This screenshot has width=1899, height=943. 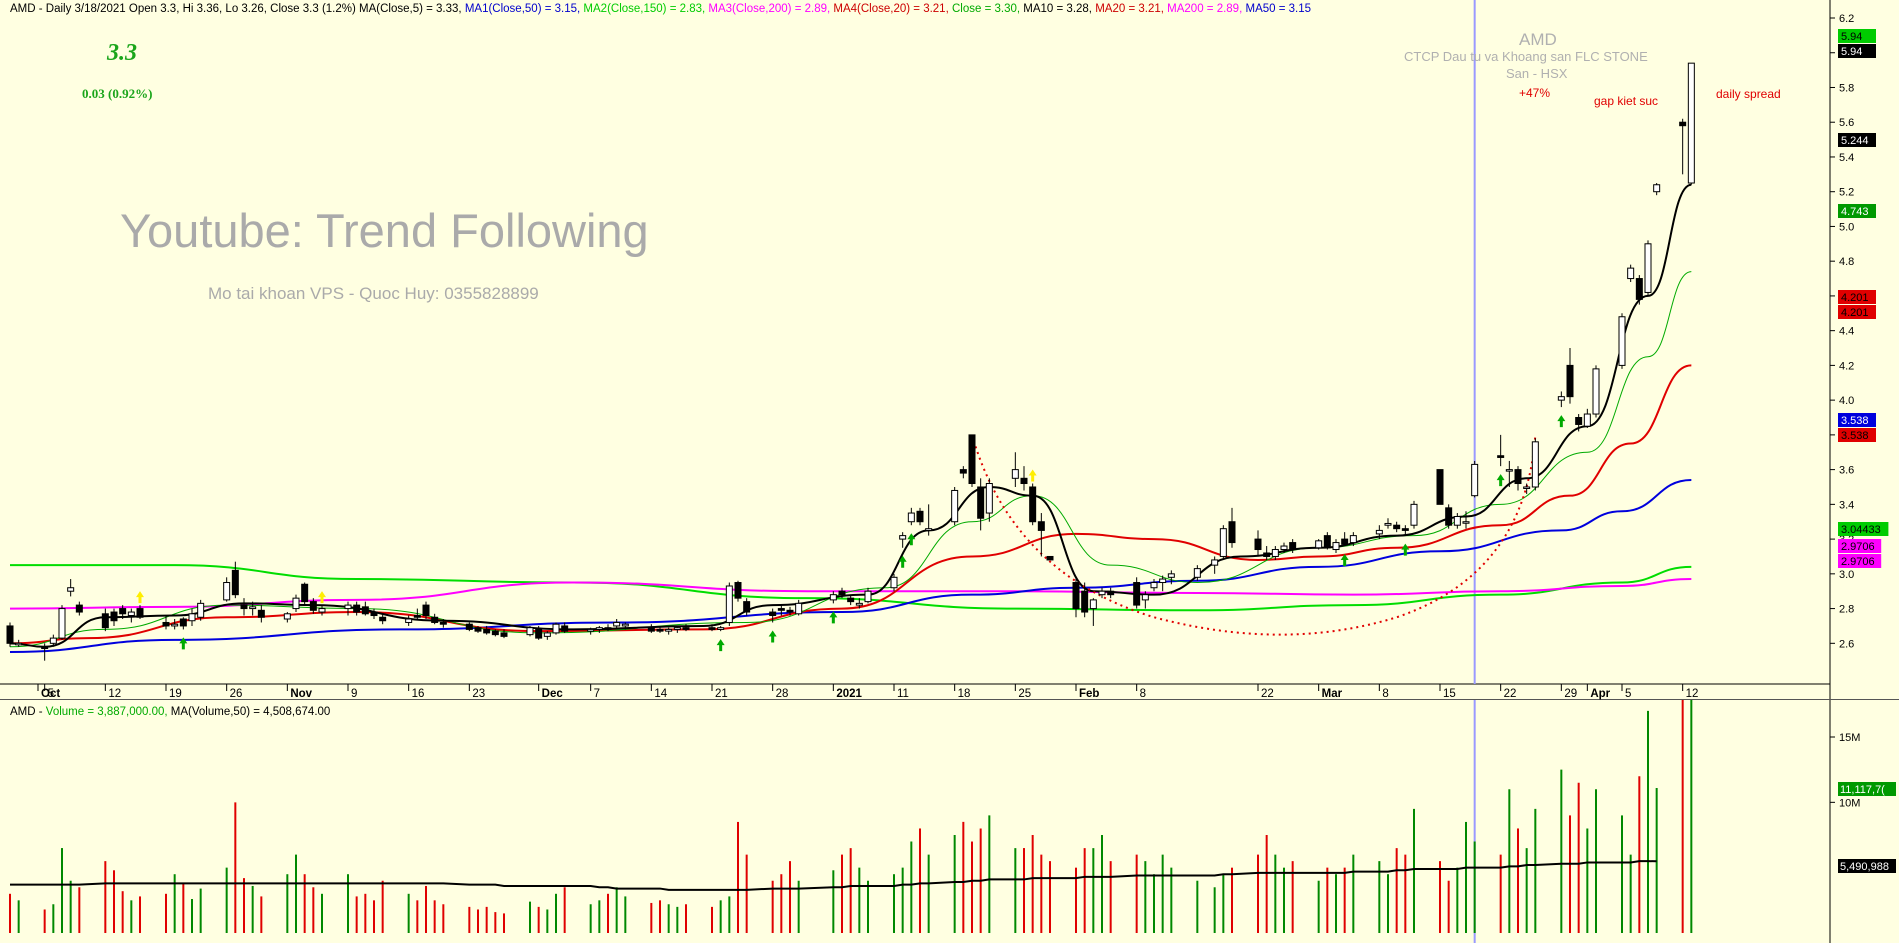 What do you see at coordinates (1449, 694) in the screenshot?
I see `date-tick-label: 15` at bounding box center [1449, 694].